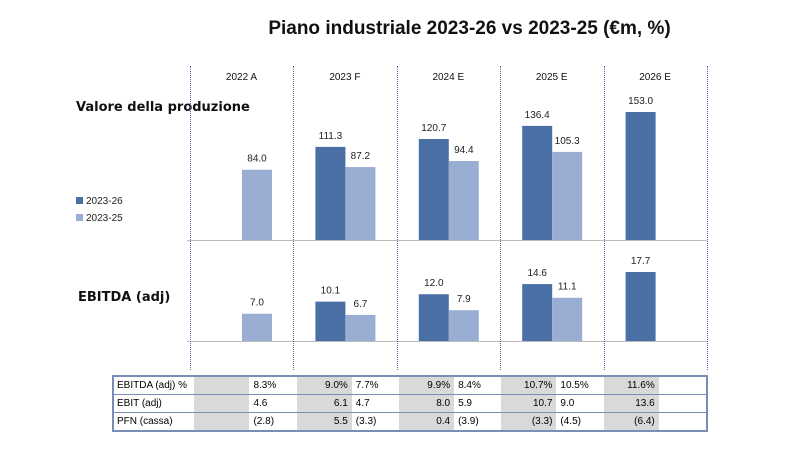 The image size is (799, 457). I want to click on value-2023-26: 11.6%, so click(631, 385).